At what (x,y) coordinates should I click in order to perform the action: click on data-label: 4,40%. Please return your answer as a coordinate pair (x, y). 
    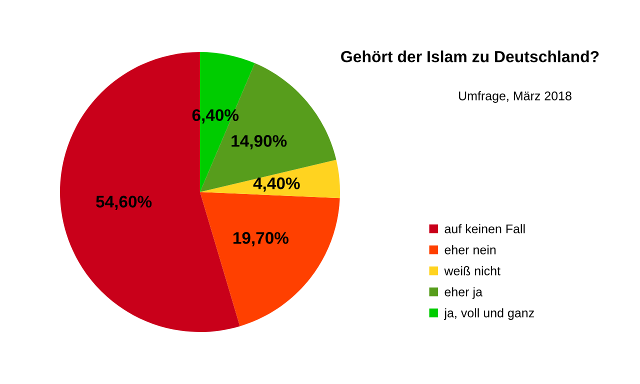
    Looking at the image, I should click on (276, 184).